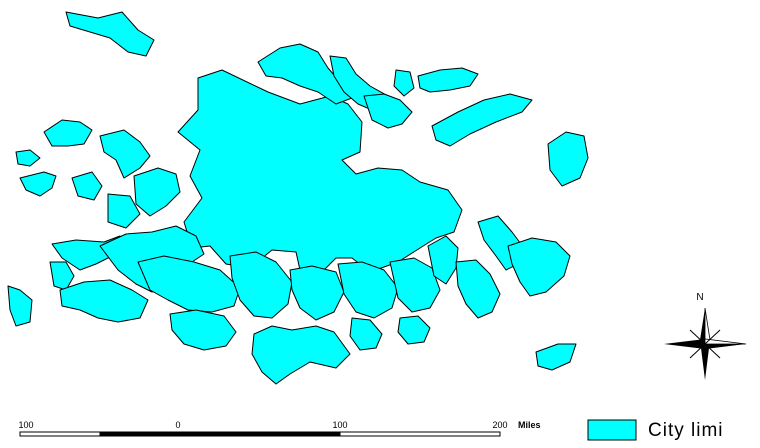 This screenshot has width=760, height=448. What do you see at coordinates (529, 425) in the screenshot?
I see `scale-units-label: Miles` at bounding box center [529, 425].